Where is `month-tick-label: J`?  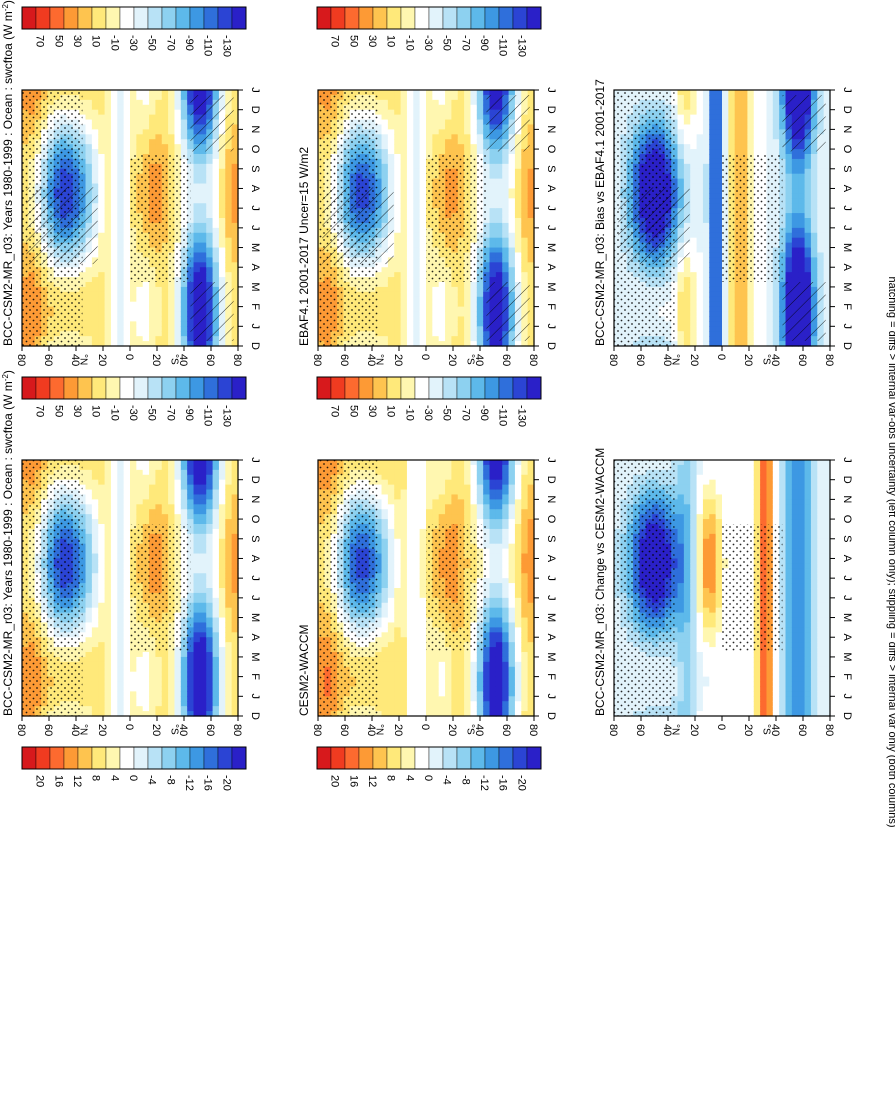 month-tick-label: J is located at coordinates (255, 697).